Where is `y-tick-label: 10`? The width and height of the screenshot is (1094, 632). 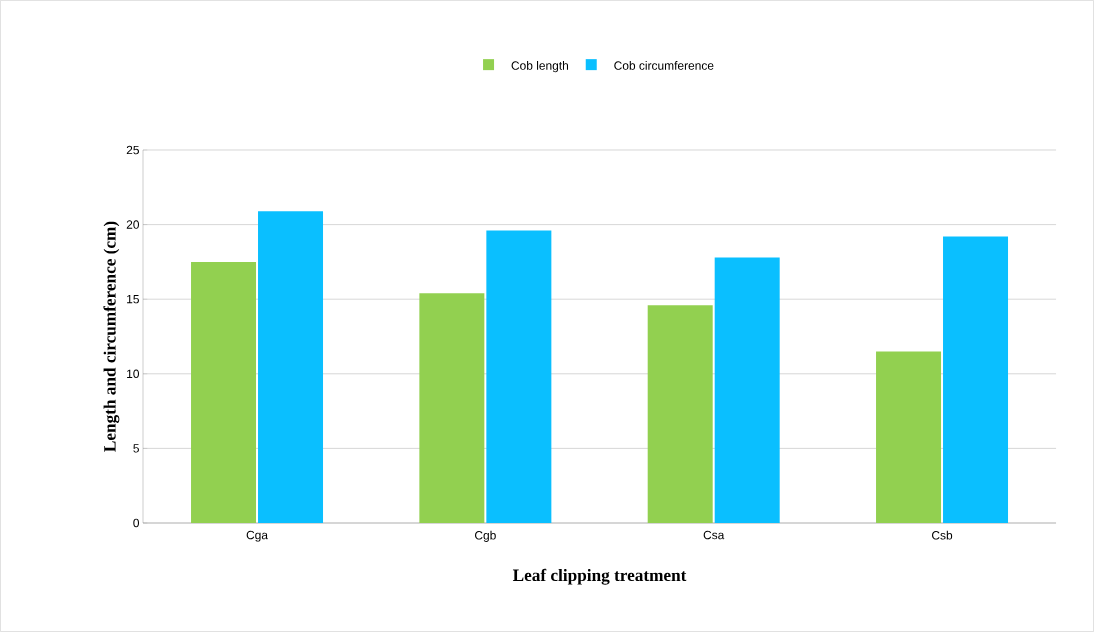
y-tick-label: 10 is located at coordinates (133, 374).